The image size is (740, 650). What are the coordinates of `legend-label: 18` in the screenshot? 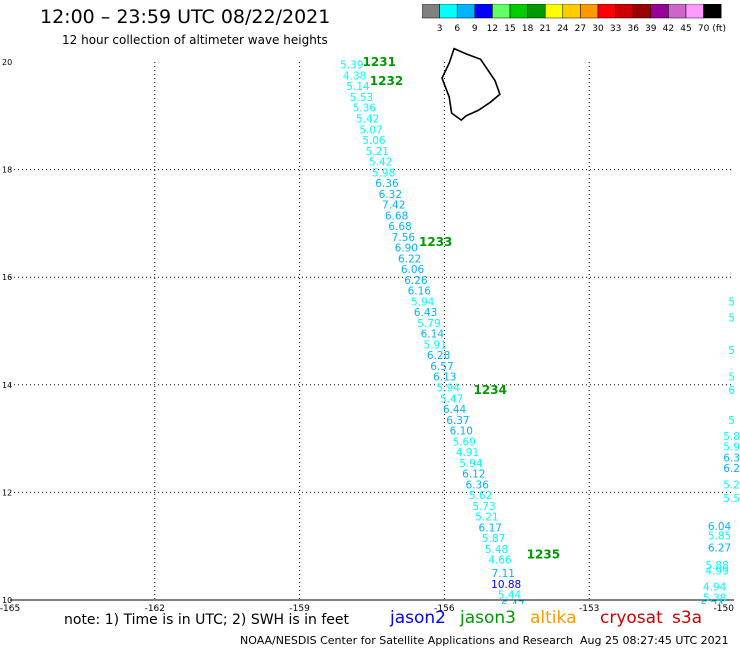 It's located at (528, 29).